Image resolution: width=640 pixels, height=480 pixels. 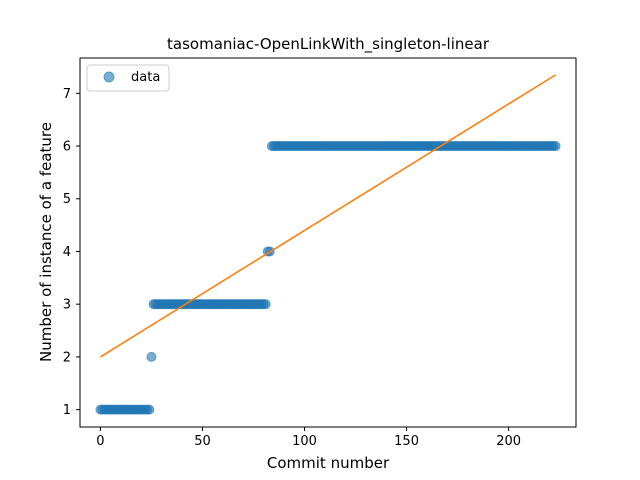 What do you see at coordinates (67, 147) in the screenshot?
I see `y-tick-label-6: 6` at bounding box center [67, 147].